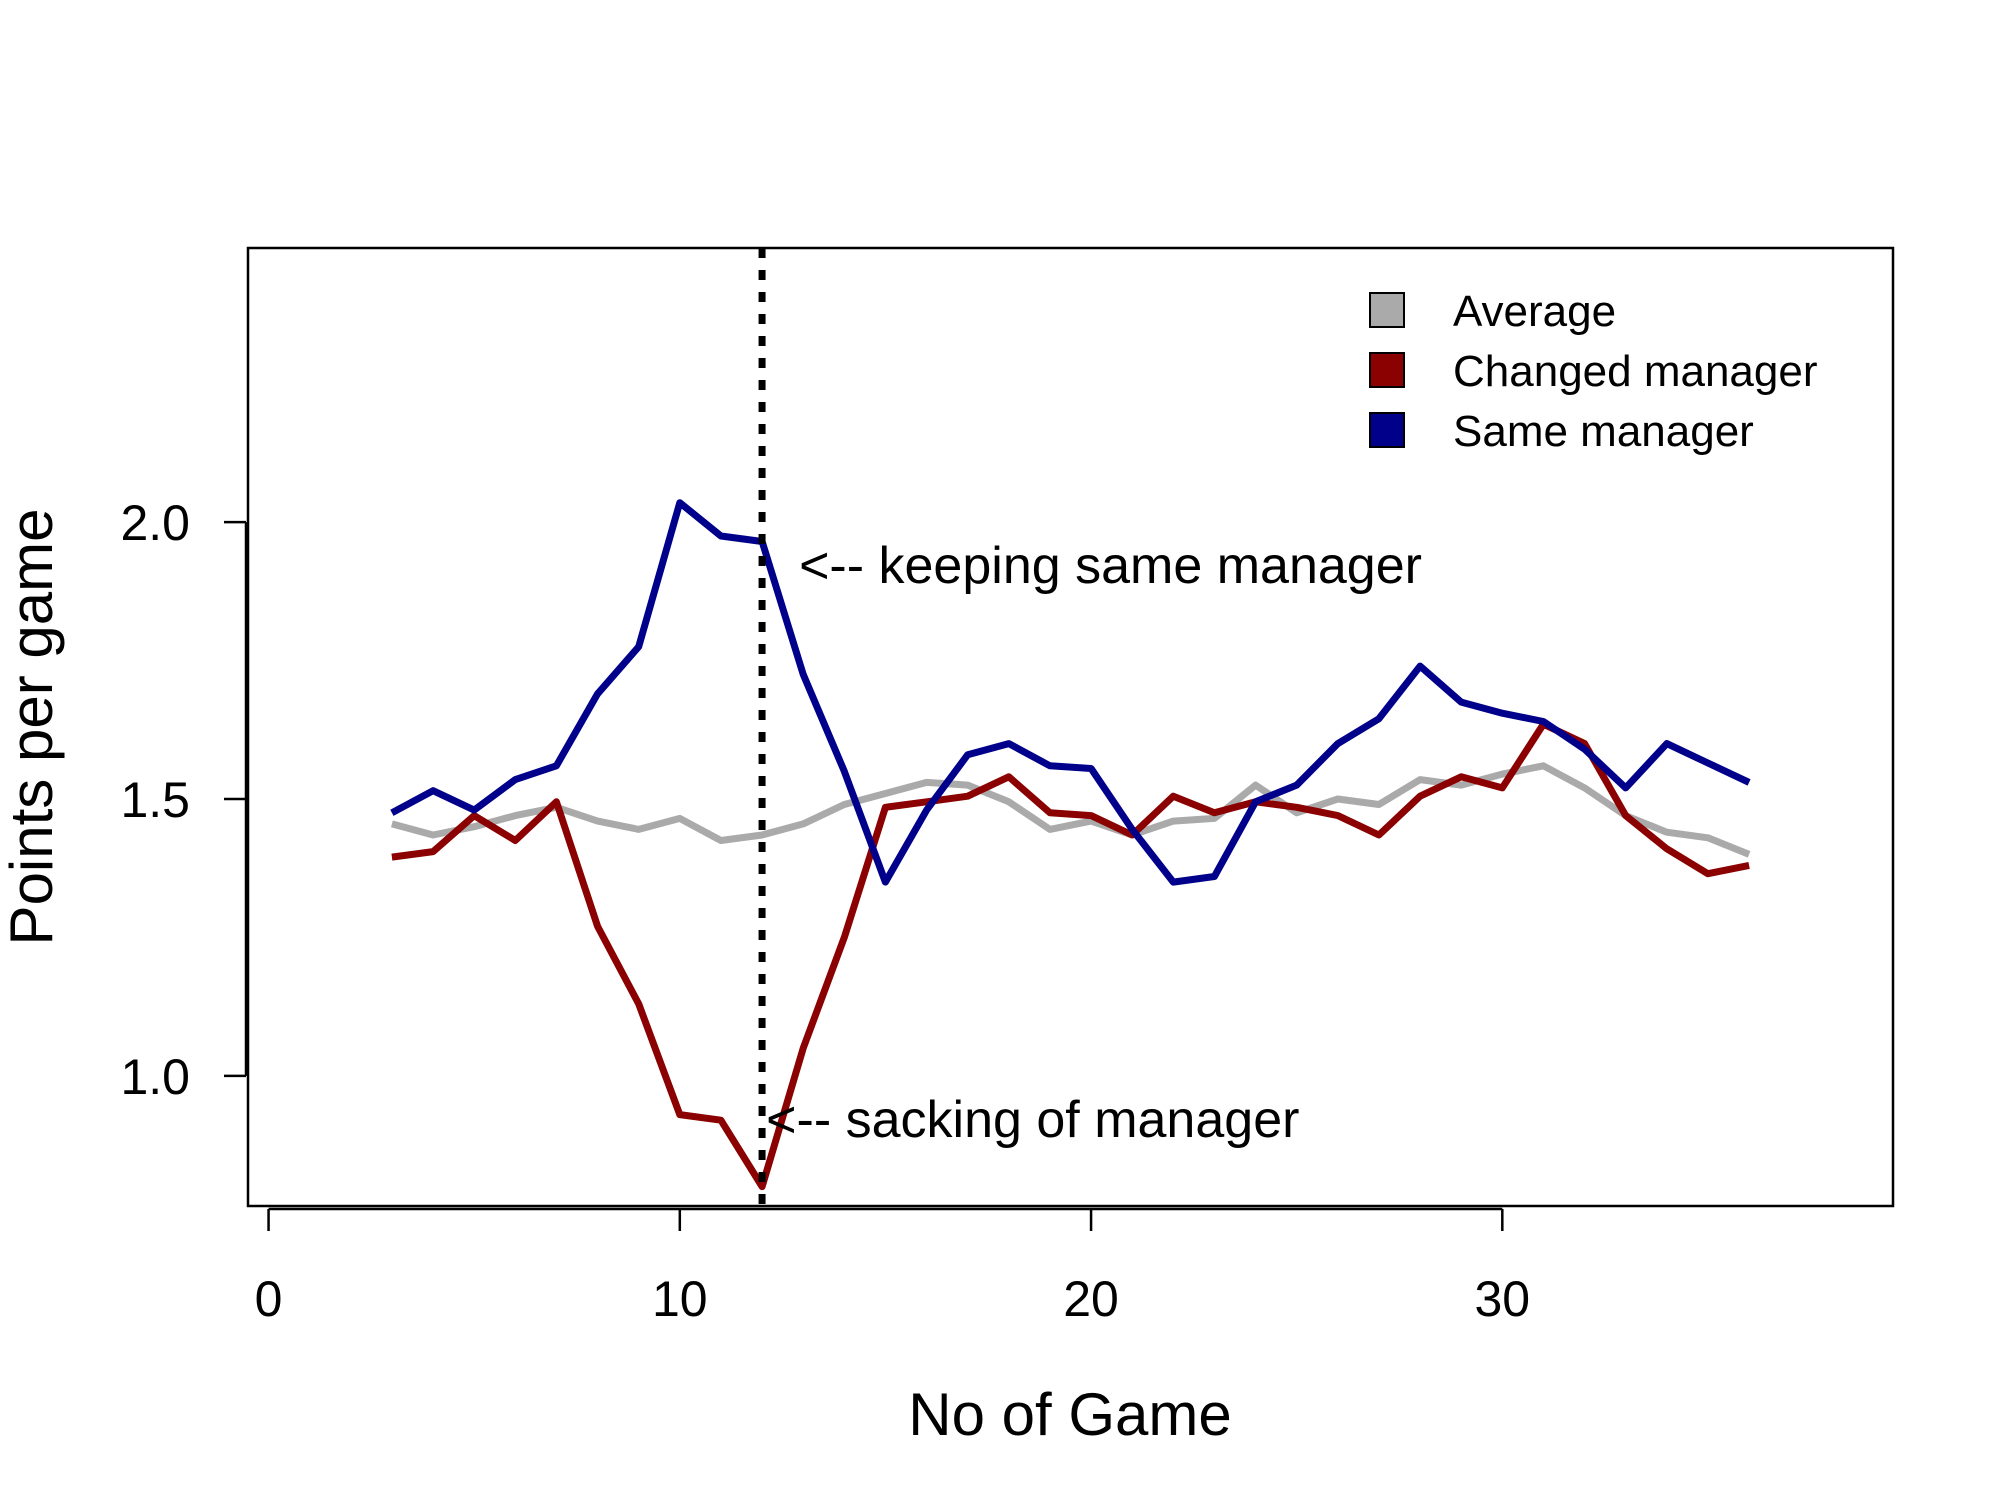 The image size is (2000, 1500). Describe the element at coordinates (893, 1267) in the screenshot. I see `x-axis: 0 10 20 30` at that location.